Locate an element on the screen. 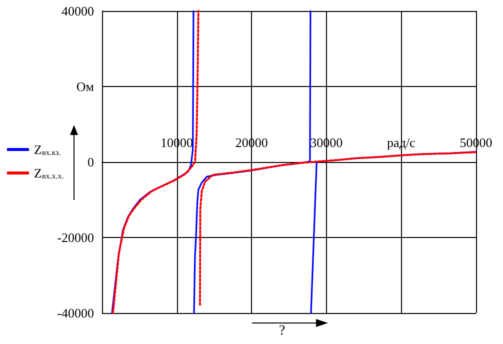 The width and height of the screenshot is (503, 344). legend-label: Zвх.х.х. is located at coordinates (49, 173).